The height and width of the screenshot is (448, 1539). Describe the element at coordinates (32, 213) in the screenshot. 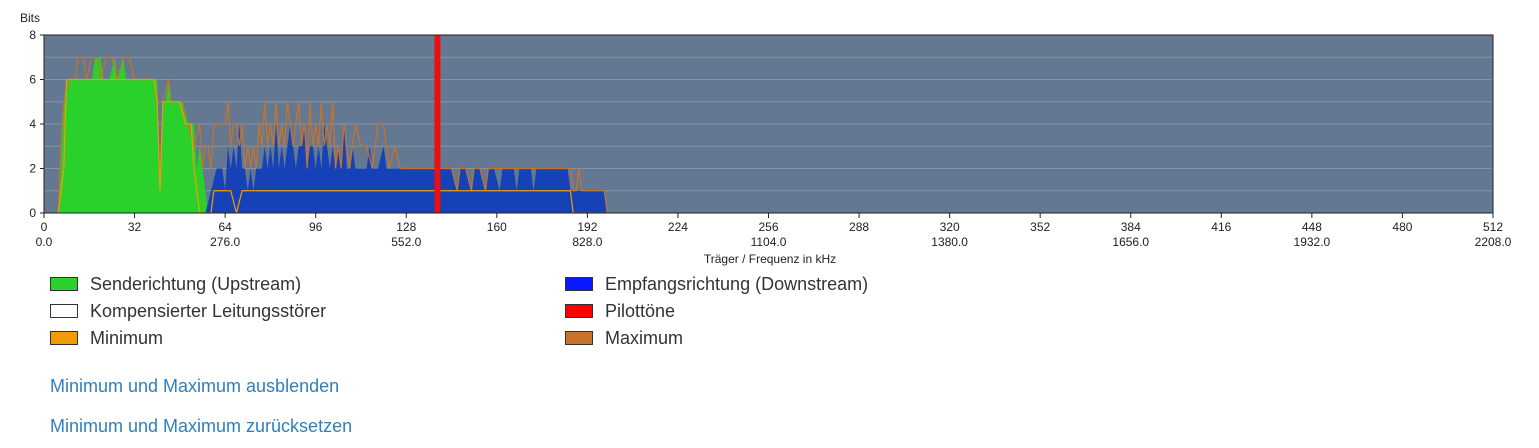

I see `y-tick-label: 0` at that location.